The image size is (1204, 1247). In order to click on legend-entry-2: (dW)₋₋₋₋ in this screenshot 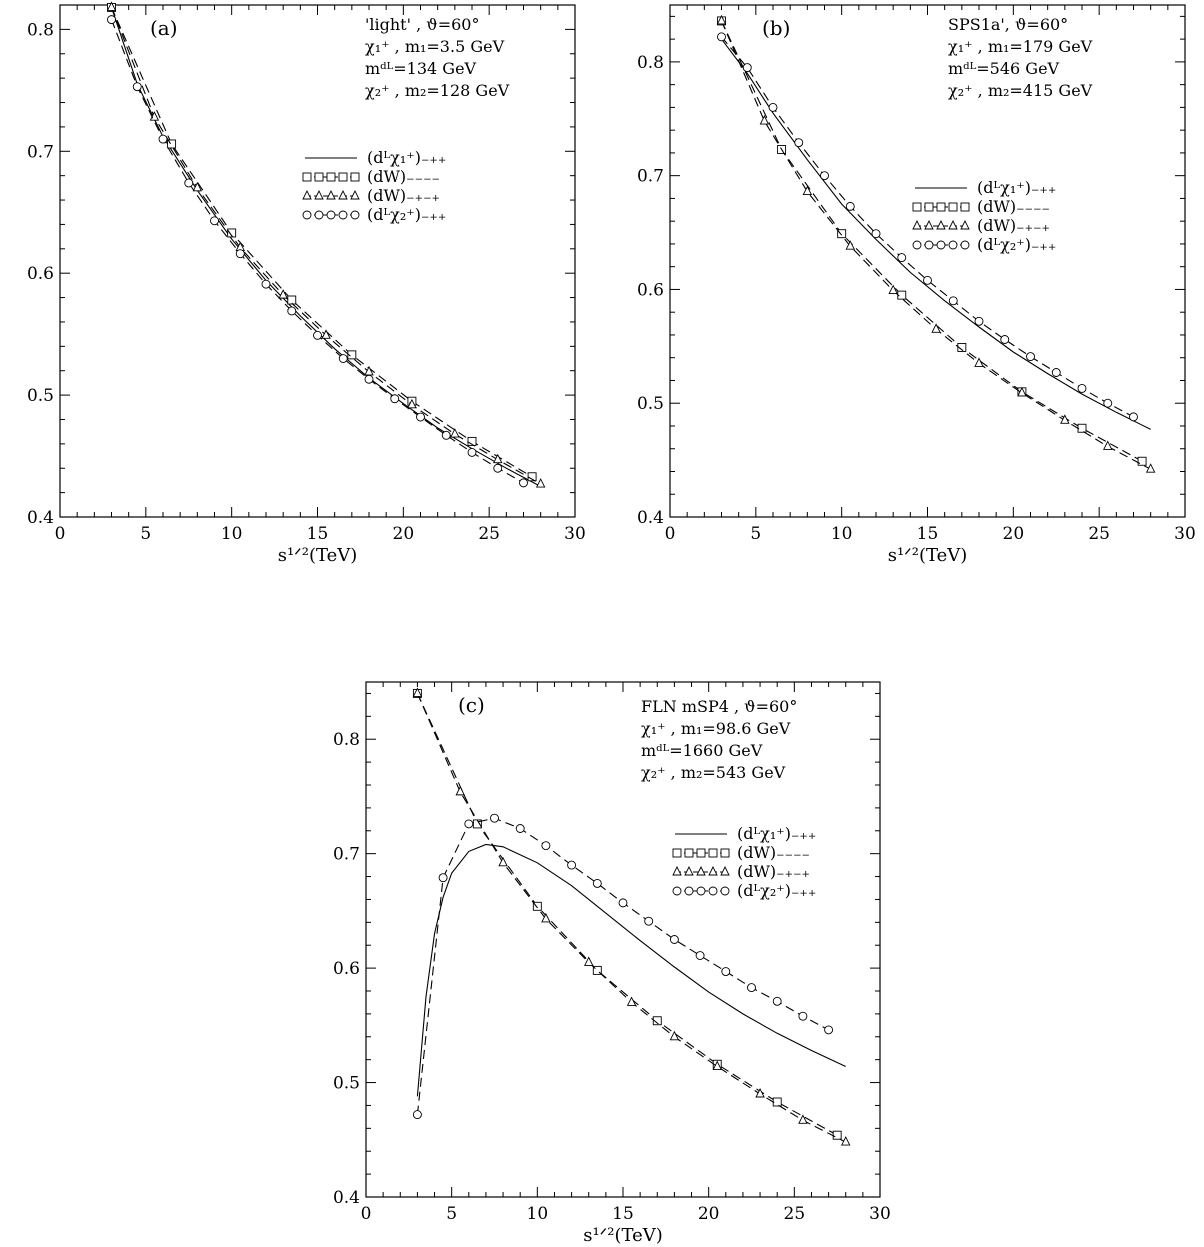, I will do `click(403, 176)`.